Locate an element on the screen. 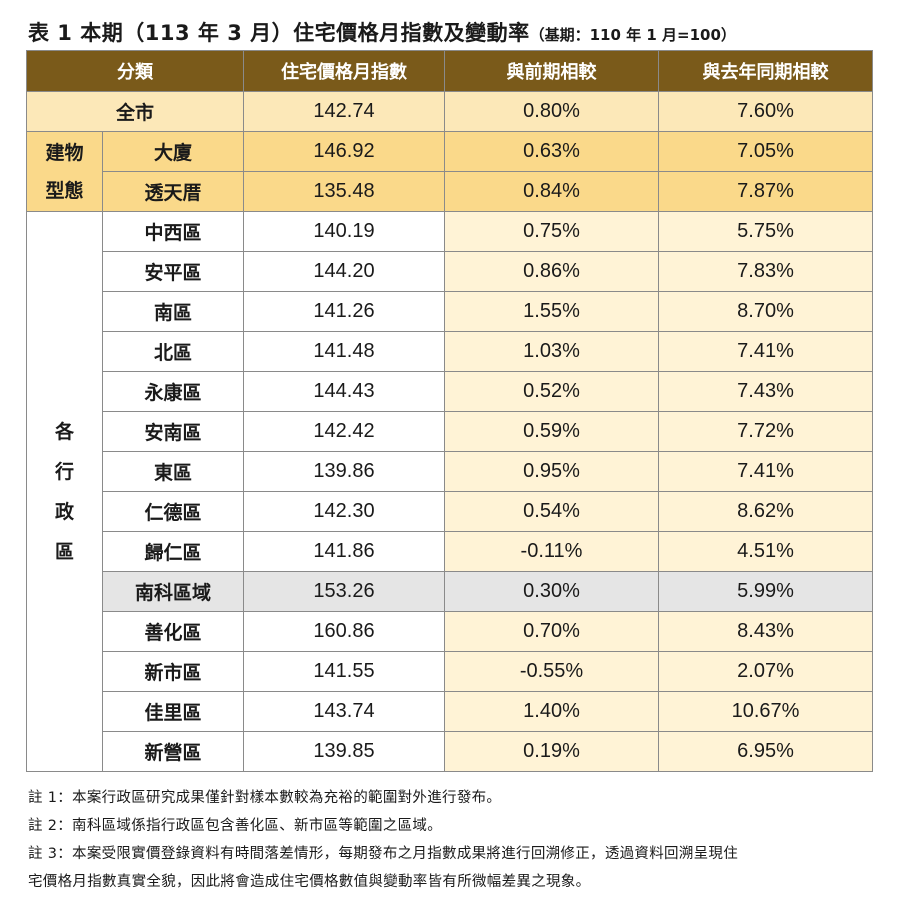 The width and height of the screenshot is (900, 918). table-row-building: 建物型態 大廈 146.92 0.63% 7.05% is located at coordinates (449, 171).